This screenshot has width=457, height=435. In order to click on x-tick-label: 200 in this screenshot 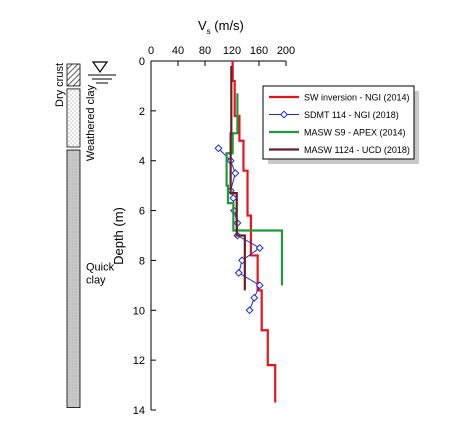, I will do `click(286, 51)`.